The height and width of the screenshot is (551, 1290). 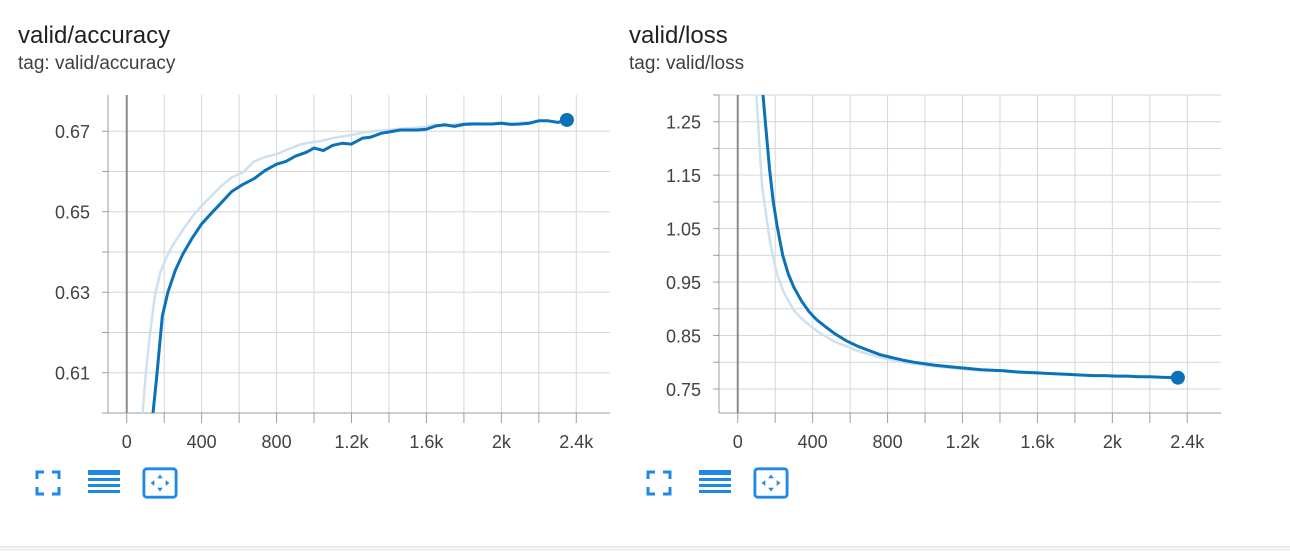 What do you see at coordinates (683, 123) in the screenshot?
I see `y-tick-label: 1.25` at bounding box center [683, 123].